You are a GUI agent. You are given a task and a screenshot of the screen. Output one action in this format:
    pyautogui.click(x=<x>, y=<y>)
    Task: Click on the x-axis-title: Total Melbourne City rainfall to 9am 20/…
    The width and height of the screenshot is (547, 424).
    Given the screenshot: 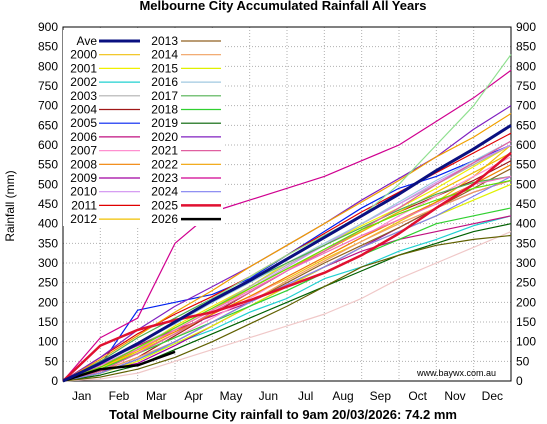 What is the action you would take?
    pyautogui.click(x=283, y=414)
    